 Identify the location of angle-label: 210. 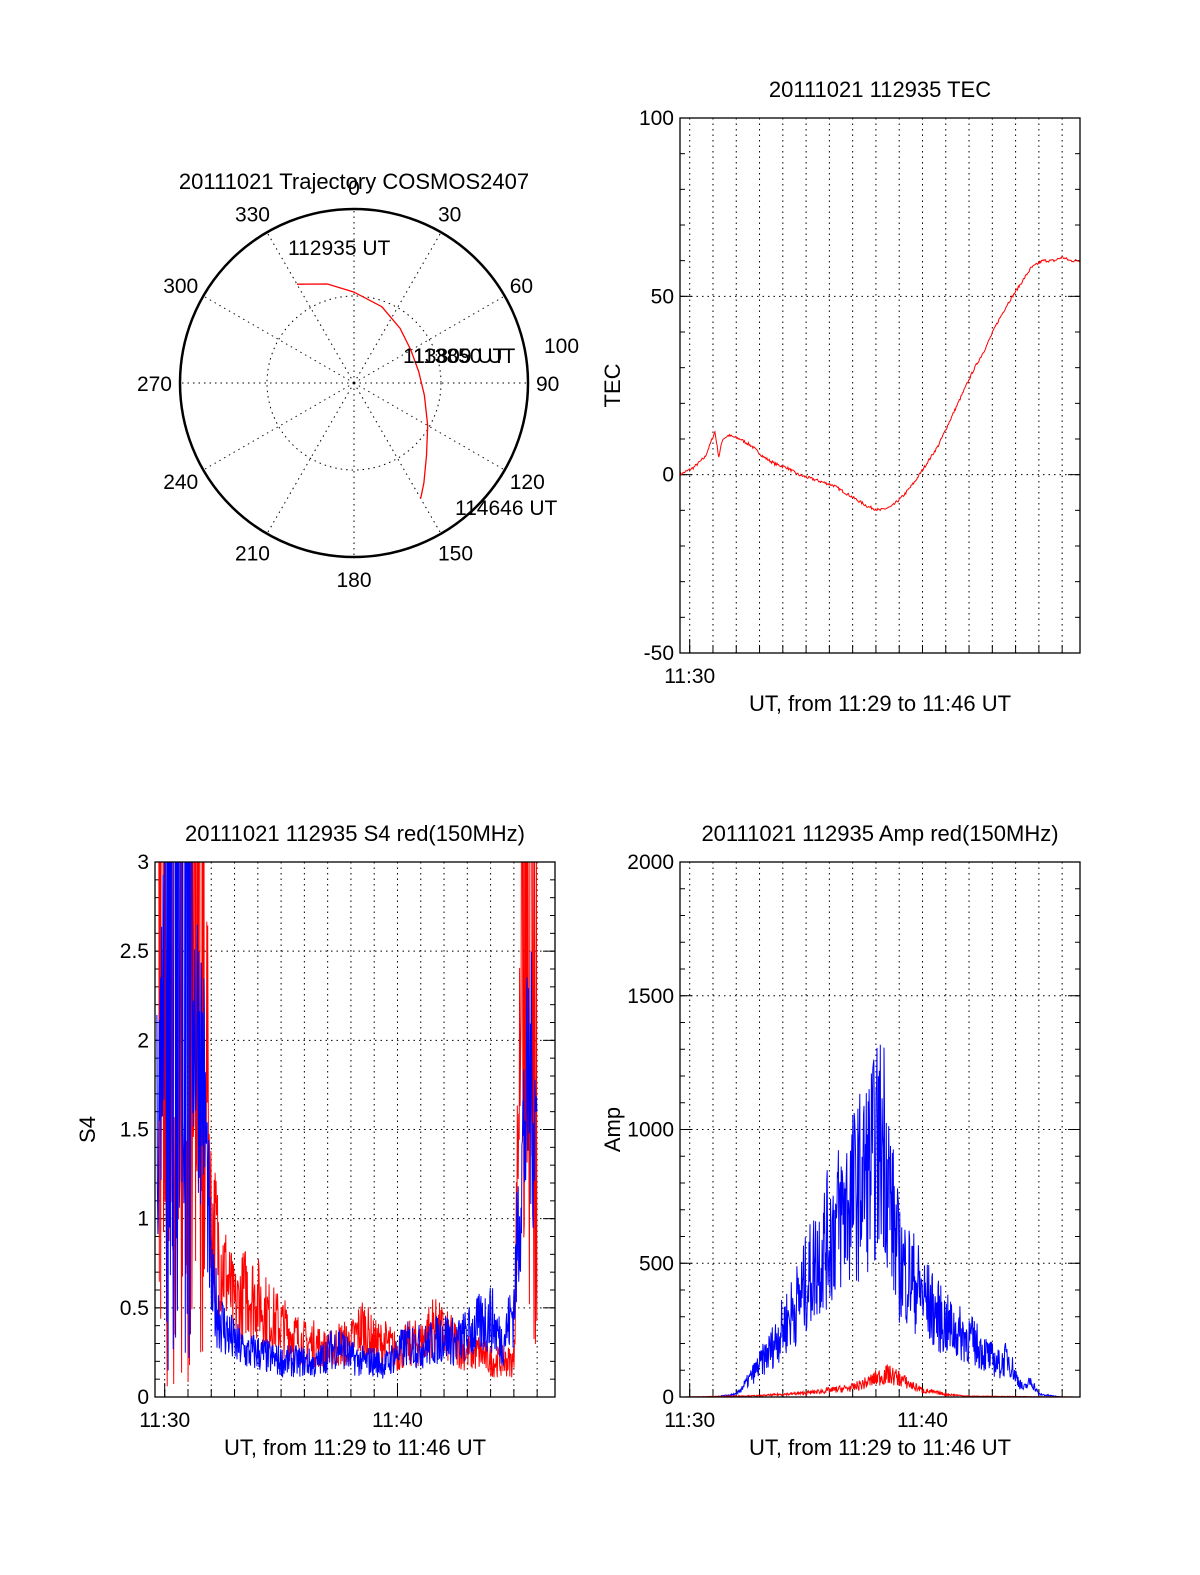
(252, 554).